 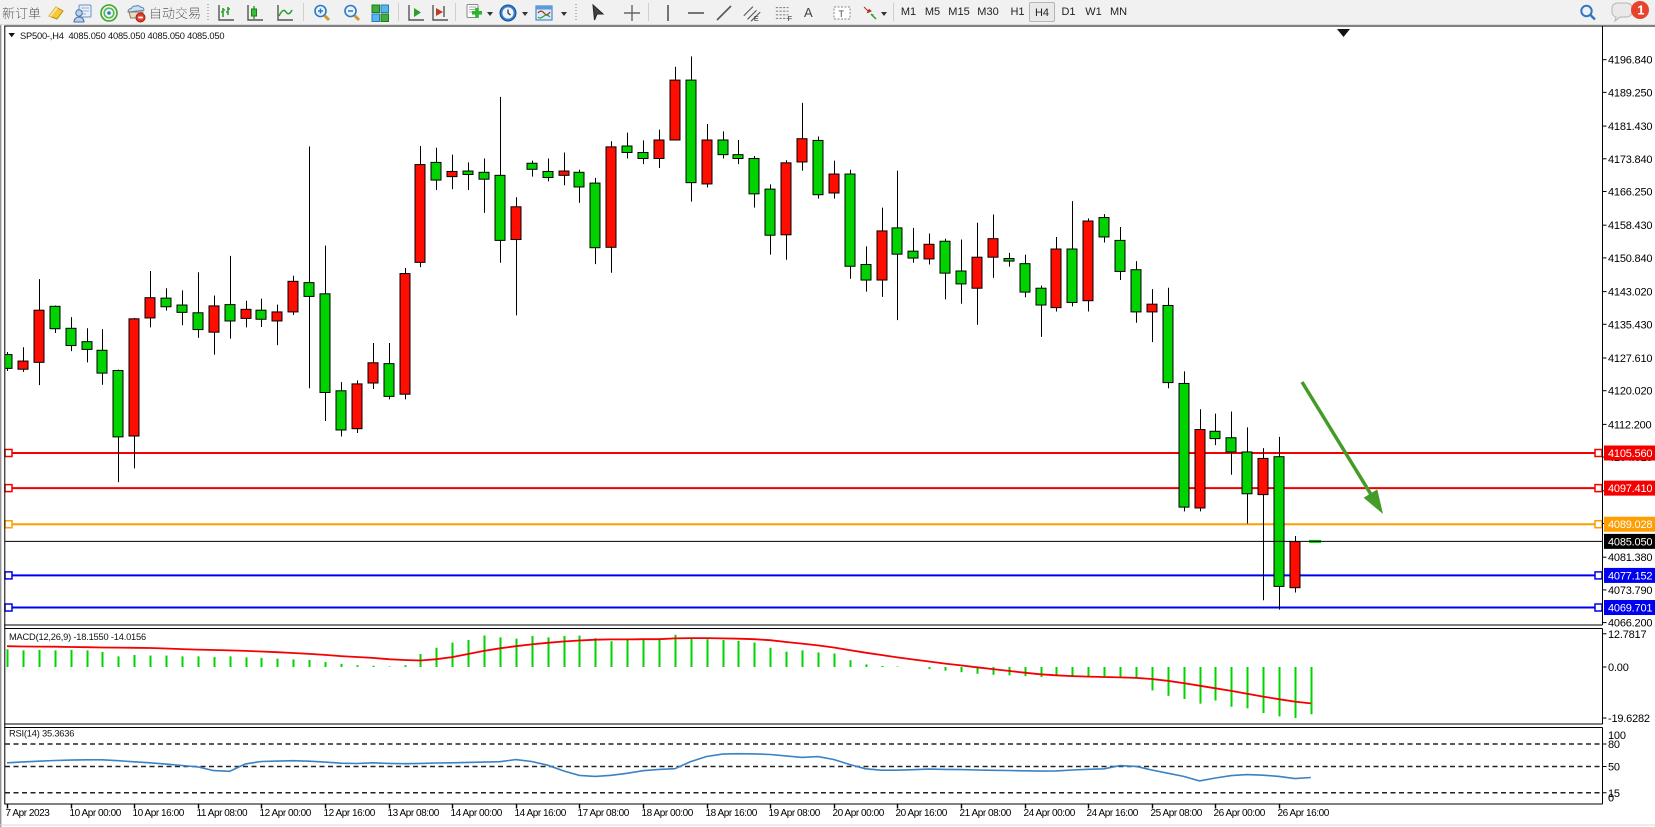 I want to click on hline-object-4097.410, so click(x=803, y=488).